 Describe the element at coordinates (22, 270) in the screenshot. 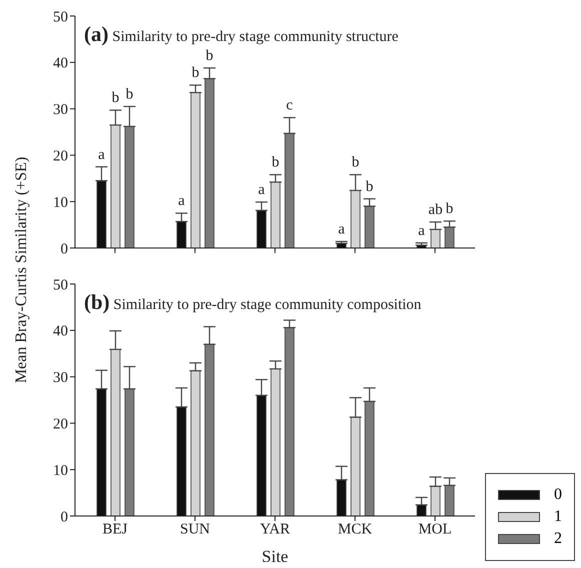

I see `y-axis-title: Mean Bray-Curtis Similarity (+SE)` at that location.